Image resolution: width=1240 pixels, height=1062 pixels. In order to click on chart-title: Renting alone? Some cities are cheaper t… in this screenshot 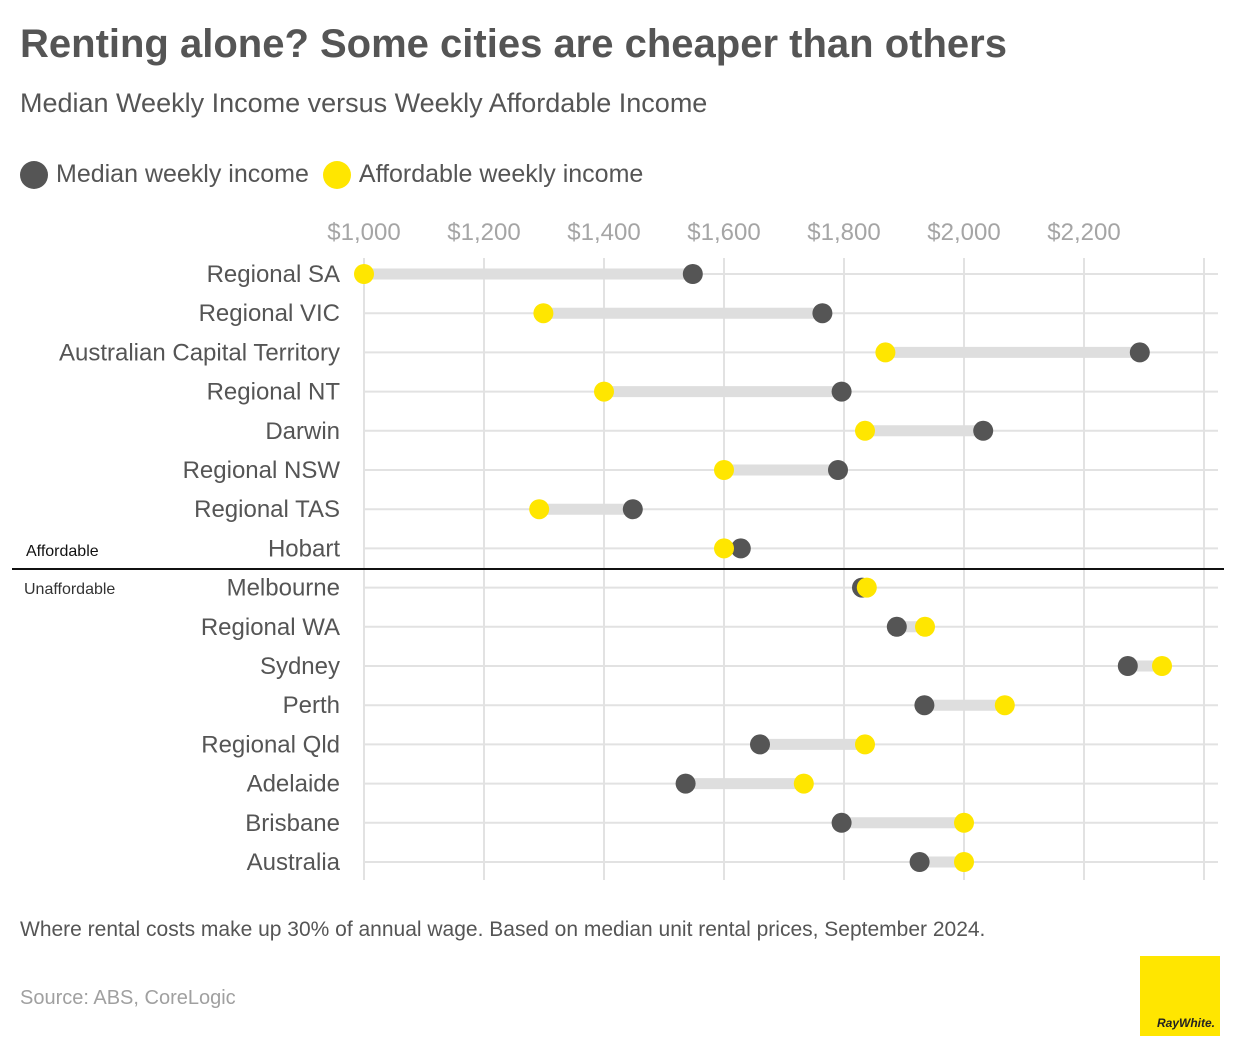, I will do `click(513, 44)`.